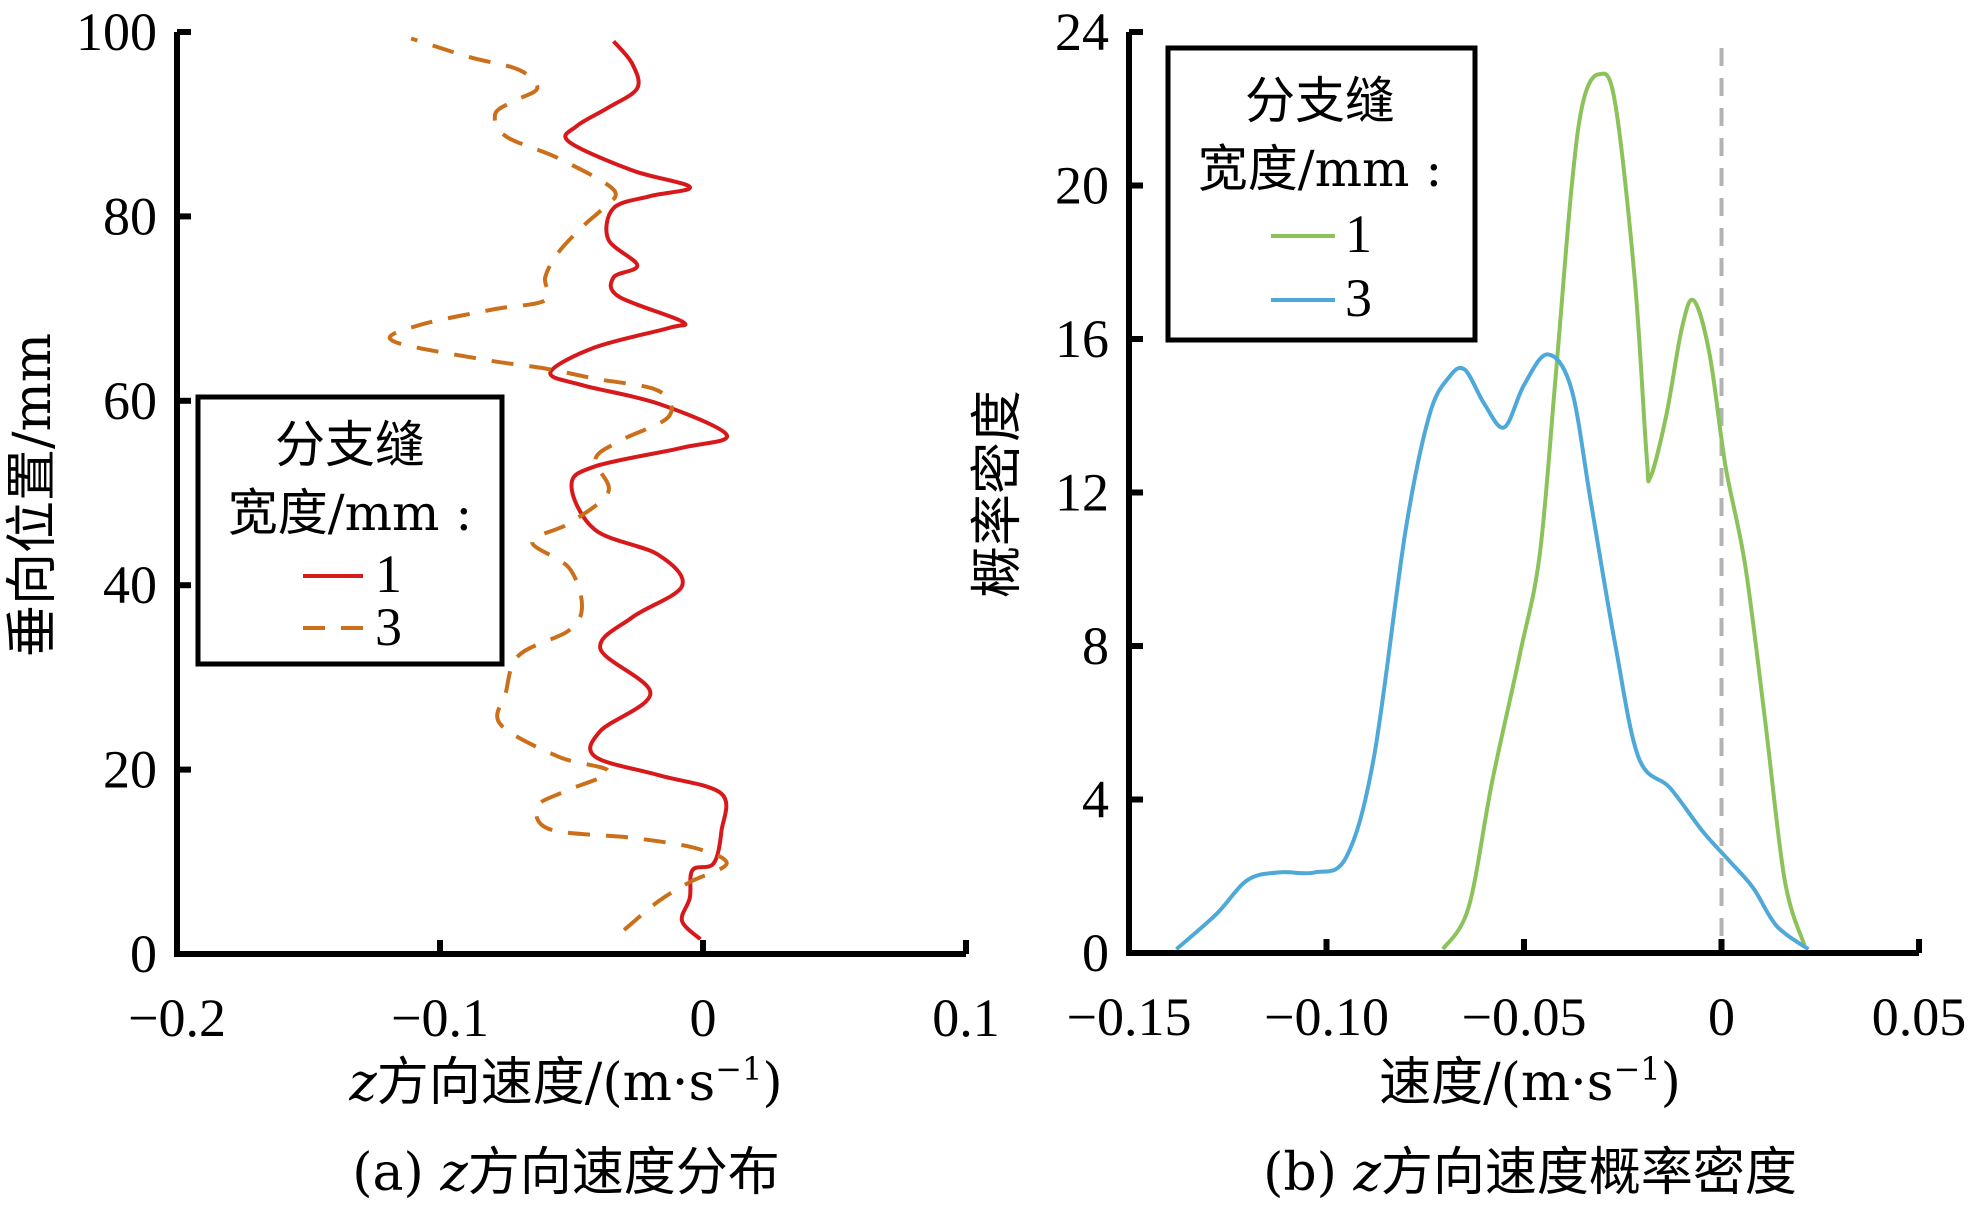 Image resolution: width=1977 pixels, height=1214 pixels. Describe the element at coordinates (350, 513) in the screenshot. I see `panel-a-legend-title-2: 宽度/mm :` at that location.